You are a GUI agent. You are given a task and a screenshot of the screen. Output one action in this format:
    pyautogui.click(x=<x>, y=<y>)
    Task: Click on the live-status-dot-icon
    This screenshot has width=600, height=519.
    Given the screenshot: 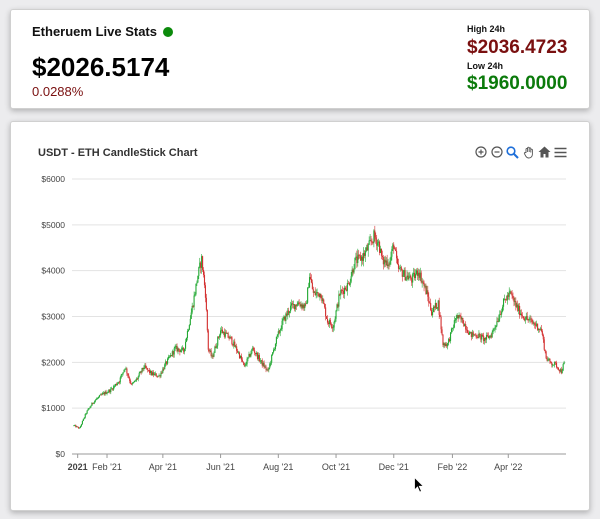 What is the action you would take?
    pyautogui.click(x=168, y=31)
    